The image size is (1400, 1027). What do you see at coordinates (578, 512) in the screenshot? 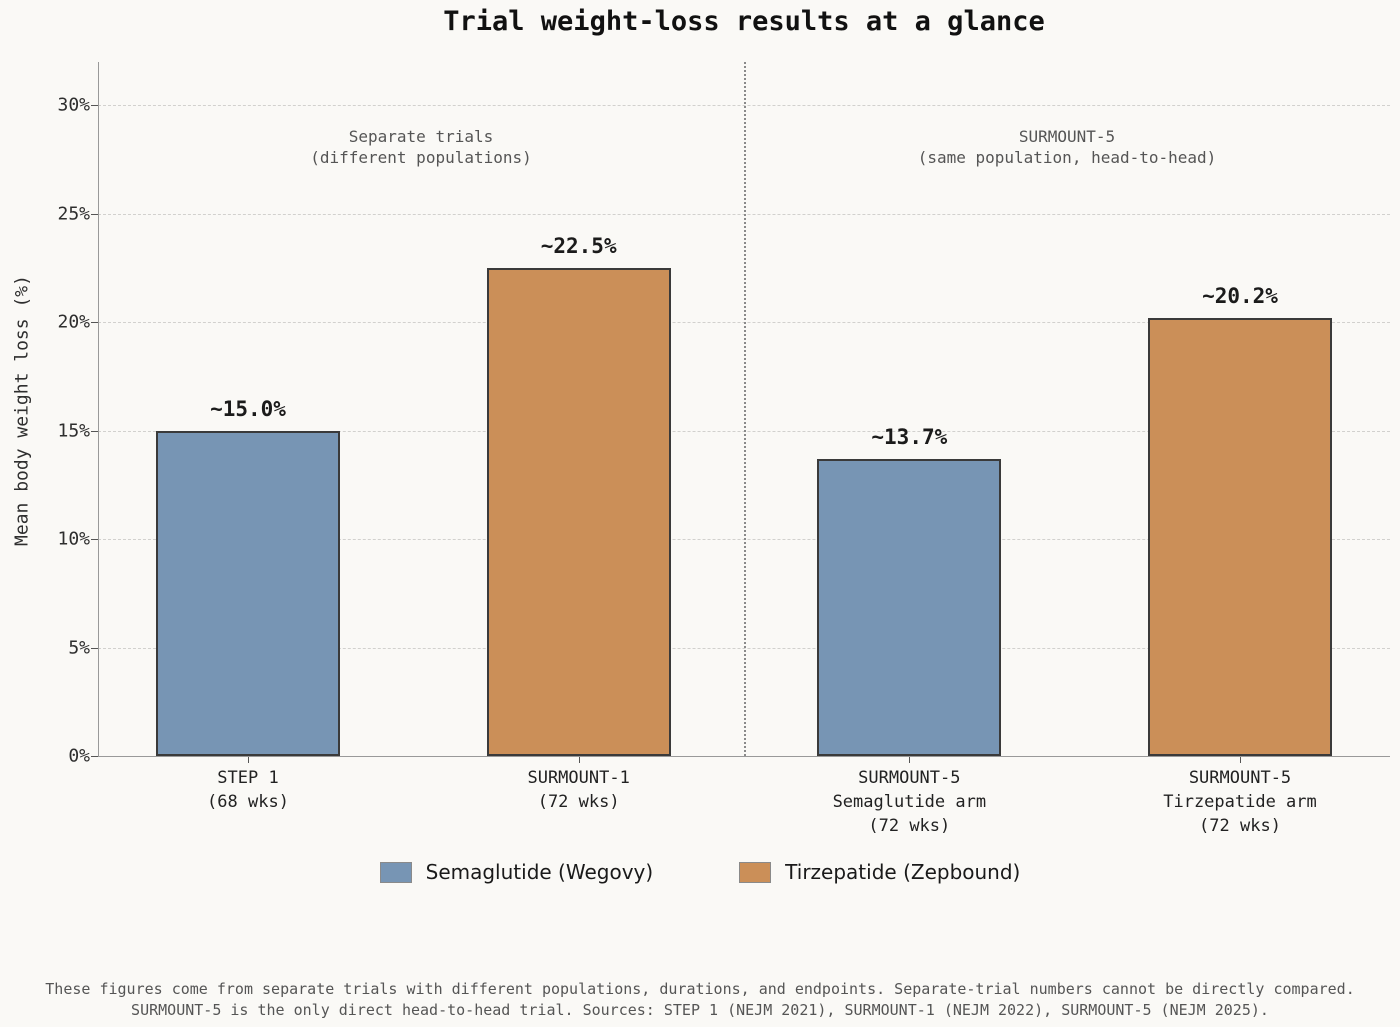
I see `bar-surmount-1-72wks` at bounding box center [578, 512].